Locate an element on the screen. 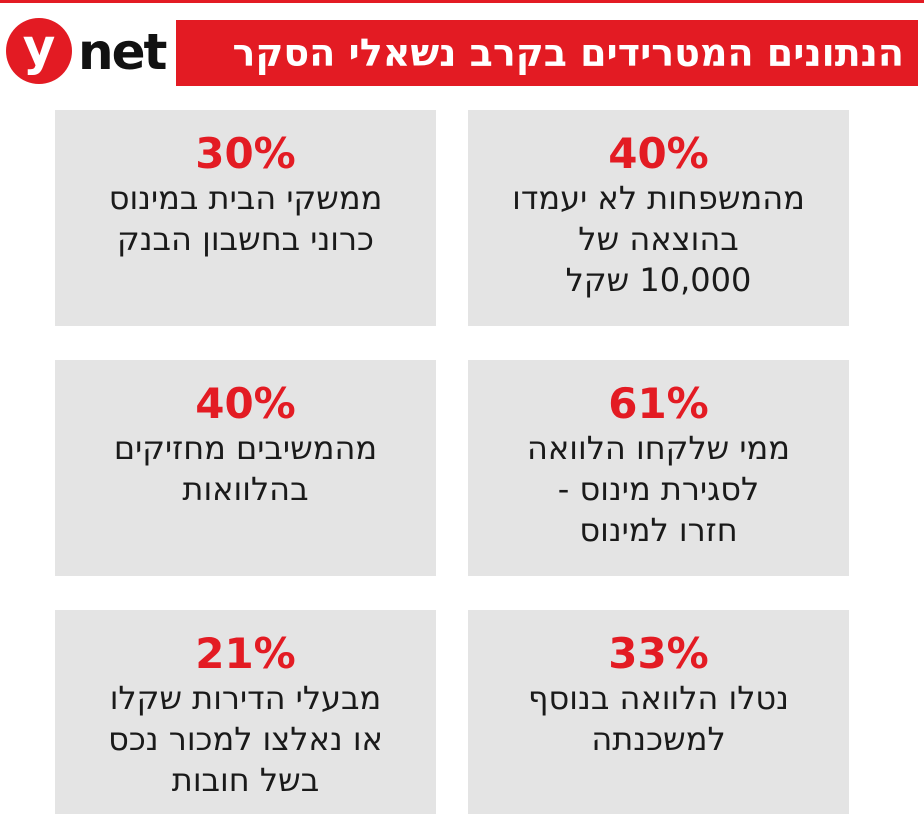 Image resolution: width=924 pixels, height=814 pixels. stat-line: מהמשיבים מחזיקים is located at coordinates (245, 448).